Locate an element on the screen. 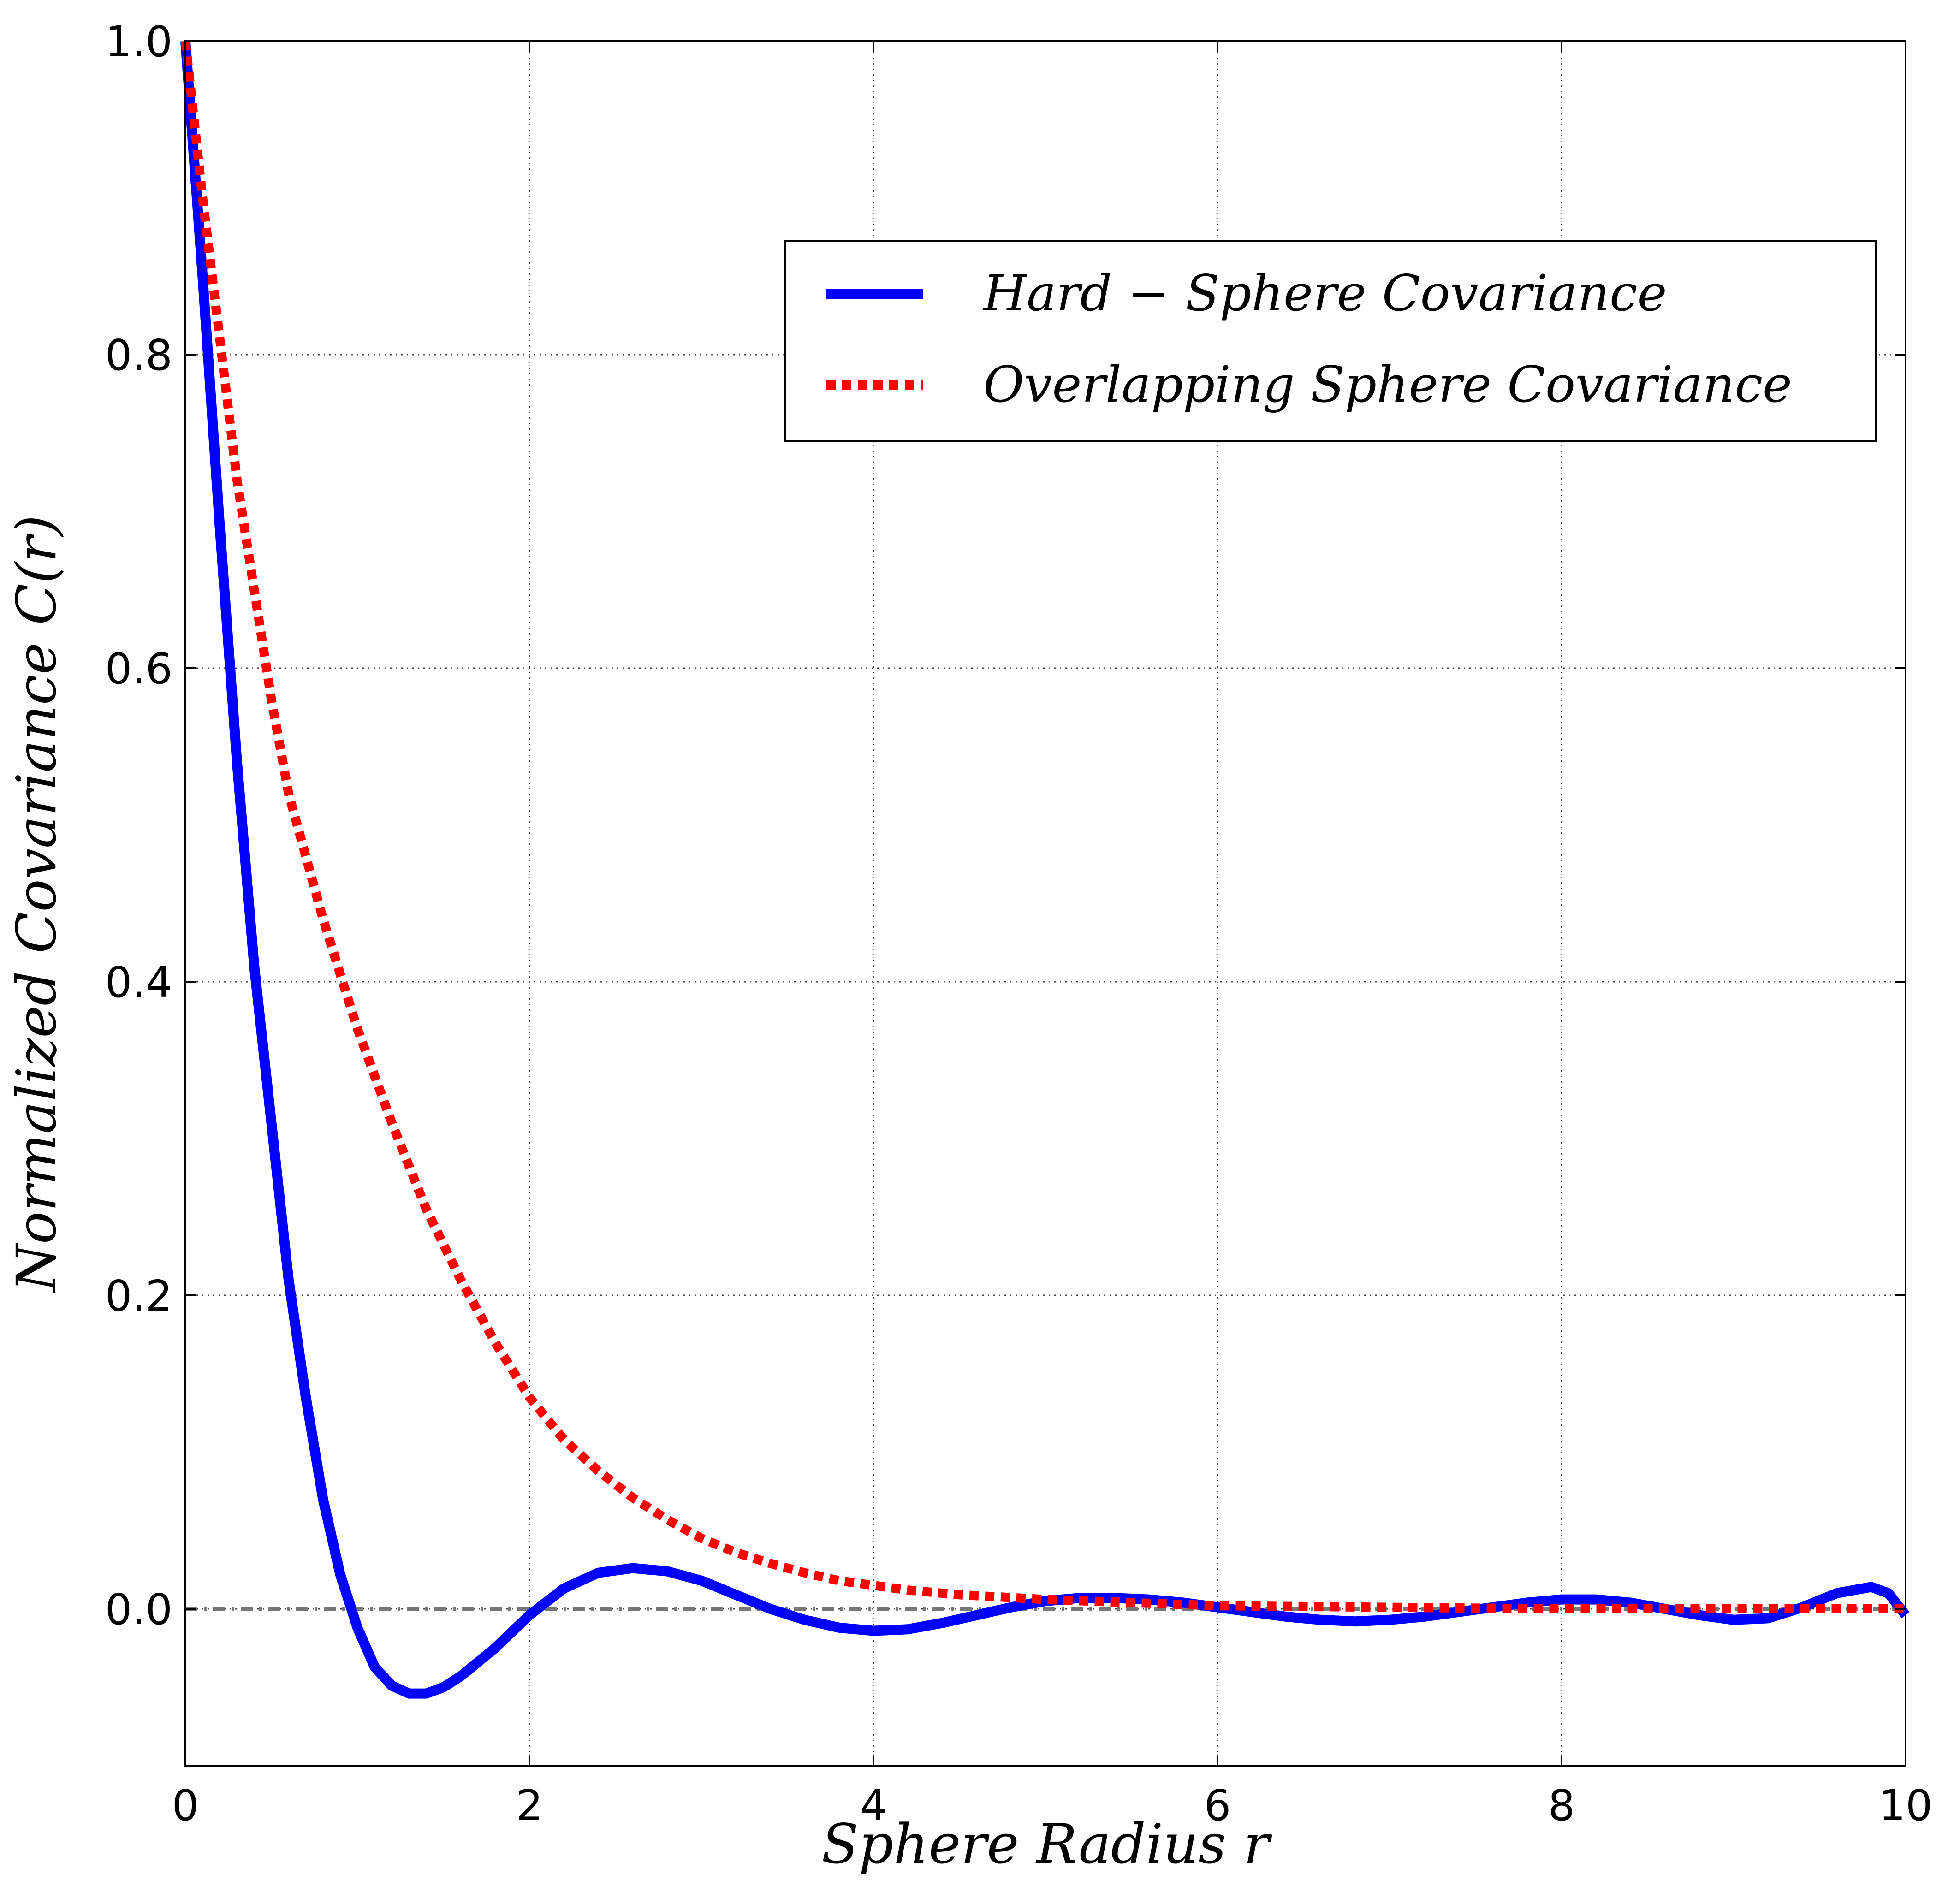  x-tick-label-3: 6 is located at coordinates (1217, 1805).